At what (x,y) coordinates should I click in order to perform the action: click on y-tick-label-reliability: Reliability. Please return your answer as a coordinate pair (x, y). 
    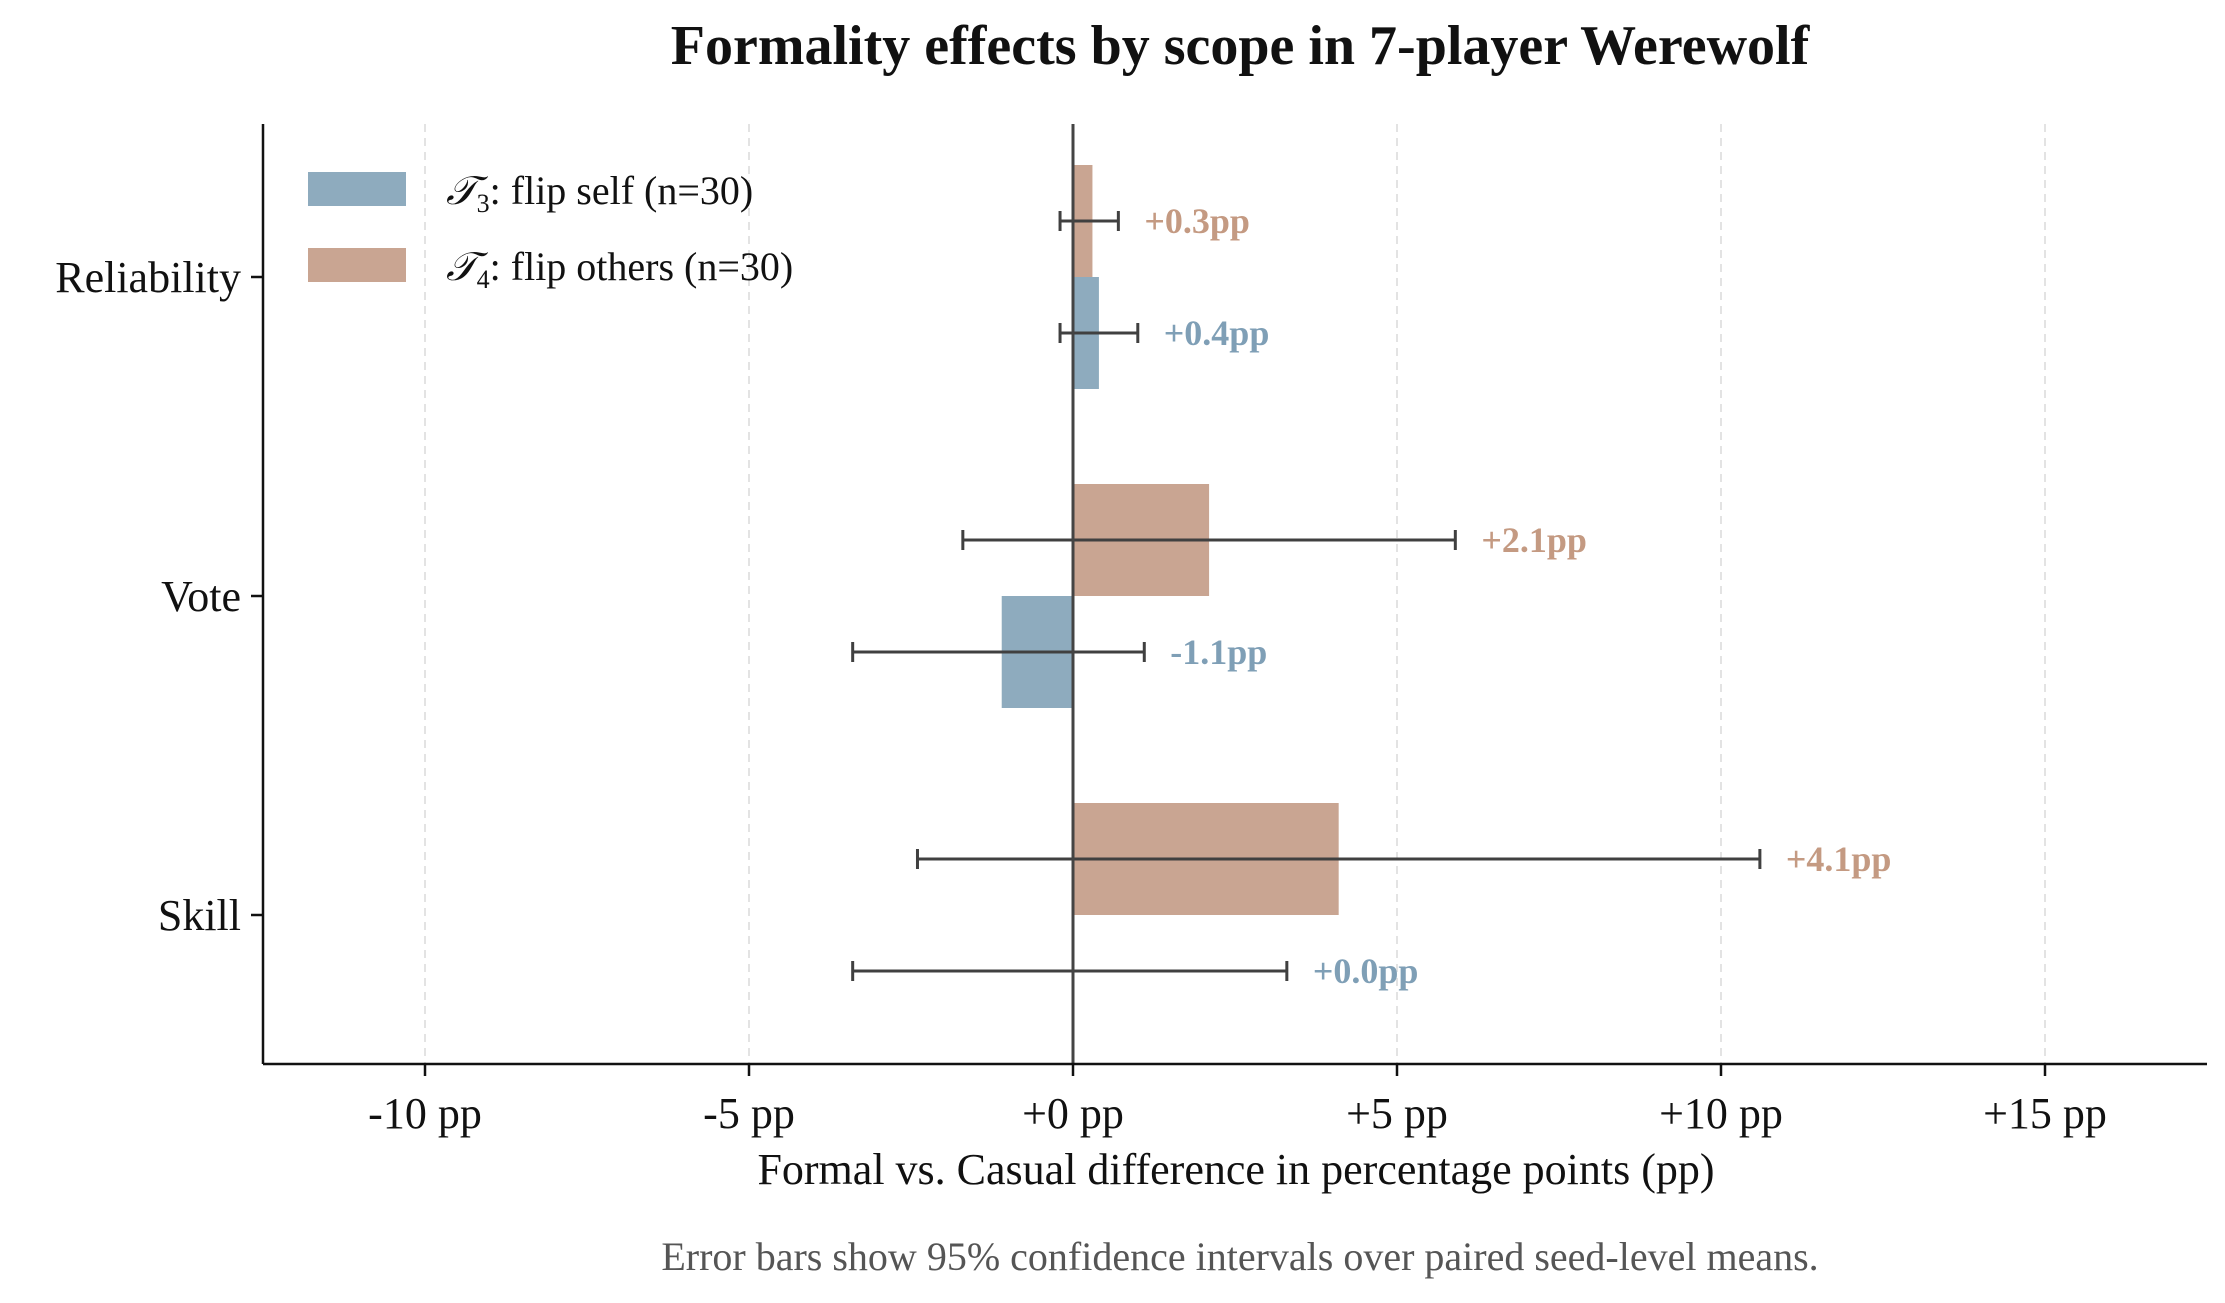
    Looking at the image, I should click on (148, 277).